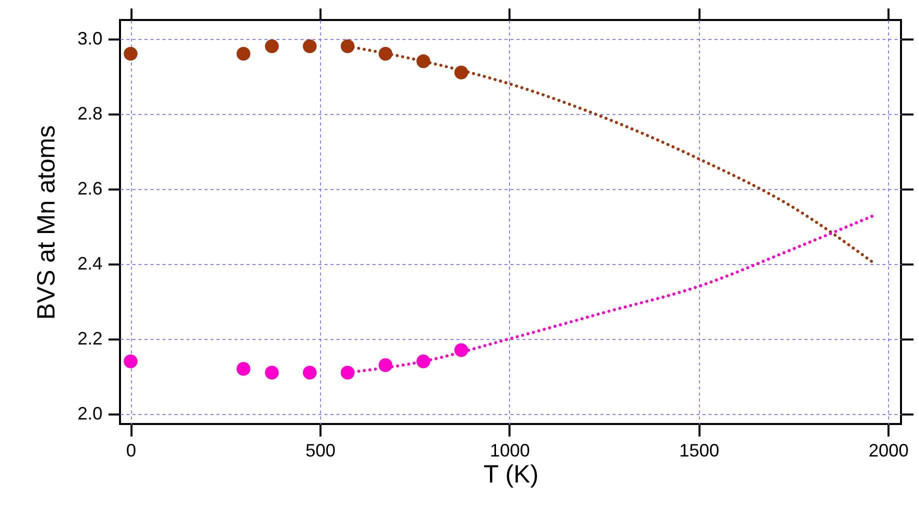 This screenshot has width=919, height=508. What do you see at coordinates (89, 413) in the screenshot?
I see `y-tick-label: 2.0` at bounding box center [89, 413].